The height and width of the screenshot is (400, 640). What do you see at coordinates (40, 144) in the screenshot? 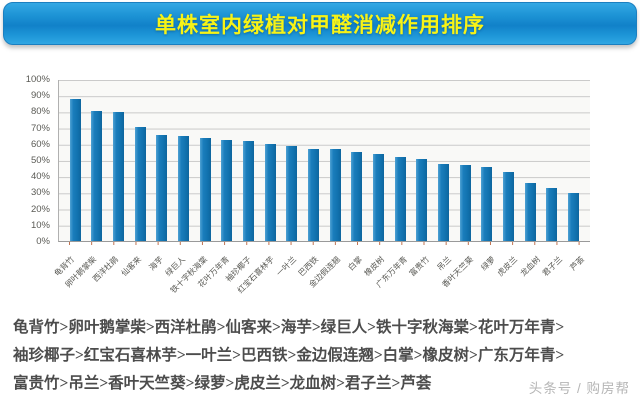
I see `y-axis-tick-label: 60%` at bounding box center [40, 144].